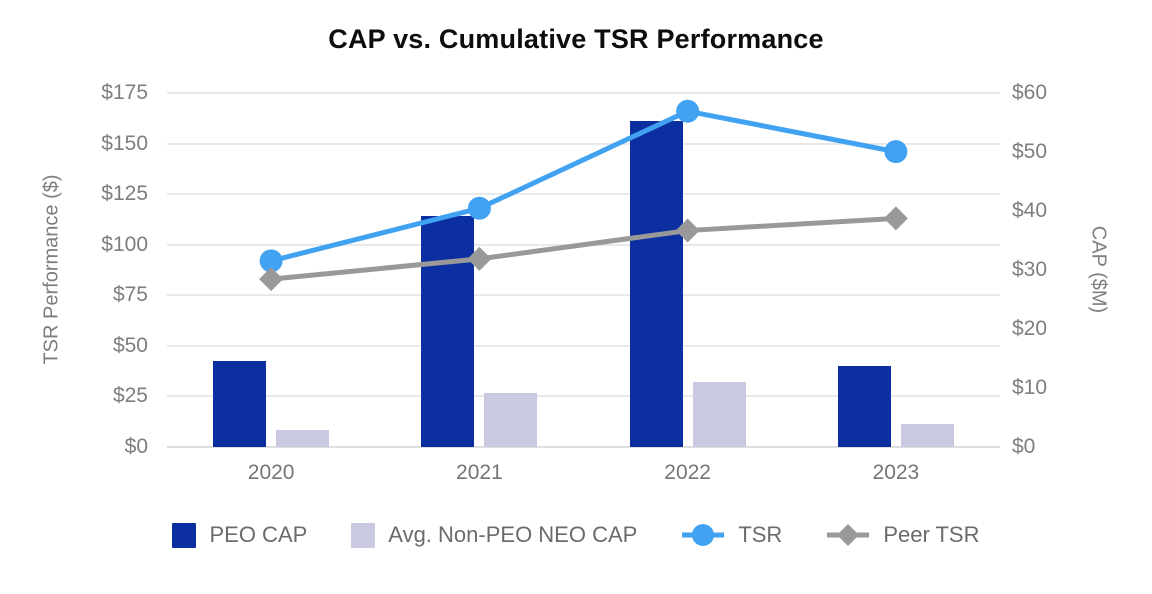 The width and height of the screenshot is (1152, 594). What do you see at coordinates (576, 39) in the screenshot?
I see `chart-title: CAP vs. Cumulative TSR Performance` at bounding box center [576, 39].